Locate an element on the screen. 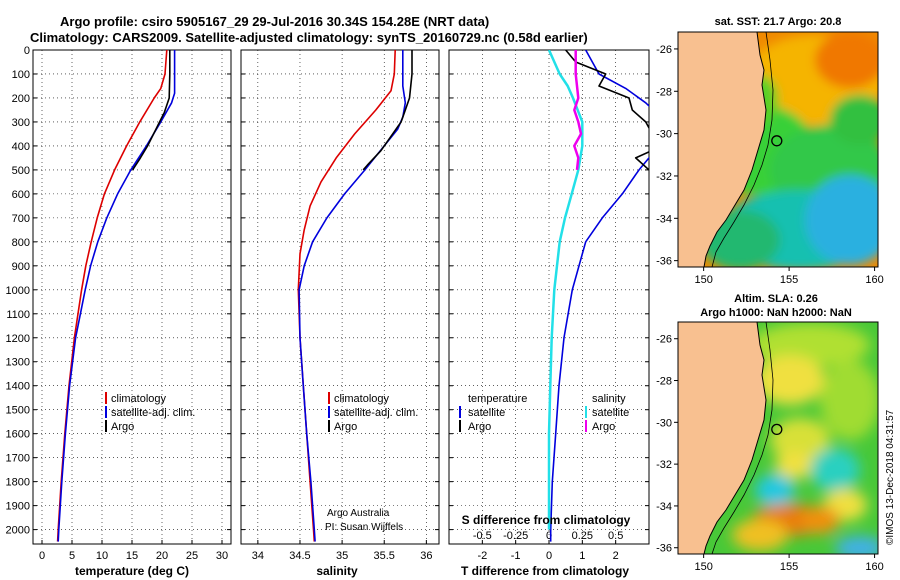  temperature-x-tick-label: 10 is located at coordinates (102, 556).